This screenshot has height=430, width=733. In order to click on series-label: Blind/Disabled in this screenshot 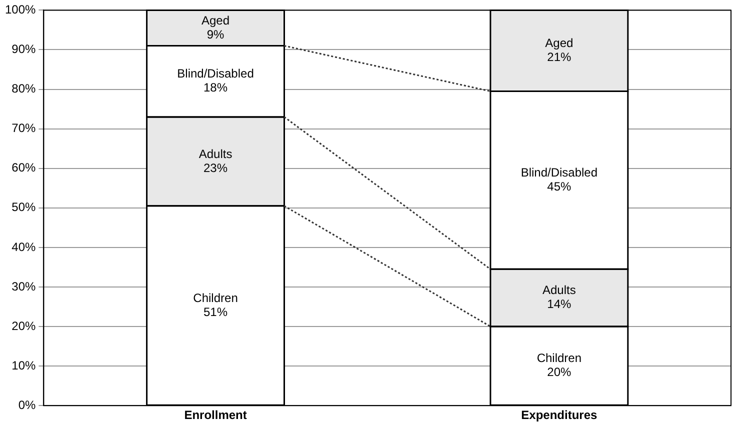, I will do `click(215, 73)`.